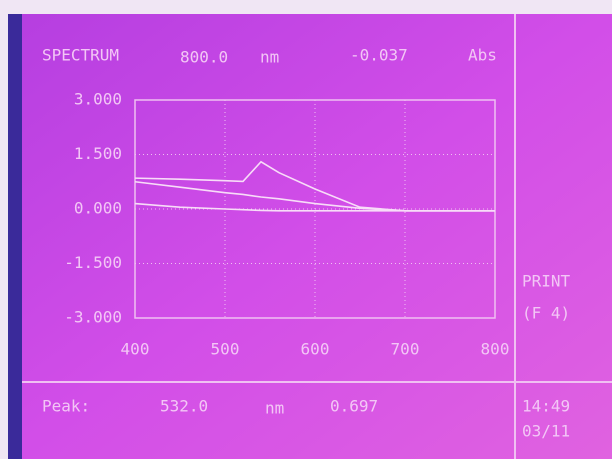 The width and height of the screenshot is (612, 459). What do you see at coordinates (225, 349) in the screenshot?
I see `x-tick-label: 500` at bounding box center [225, 349].